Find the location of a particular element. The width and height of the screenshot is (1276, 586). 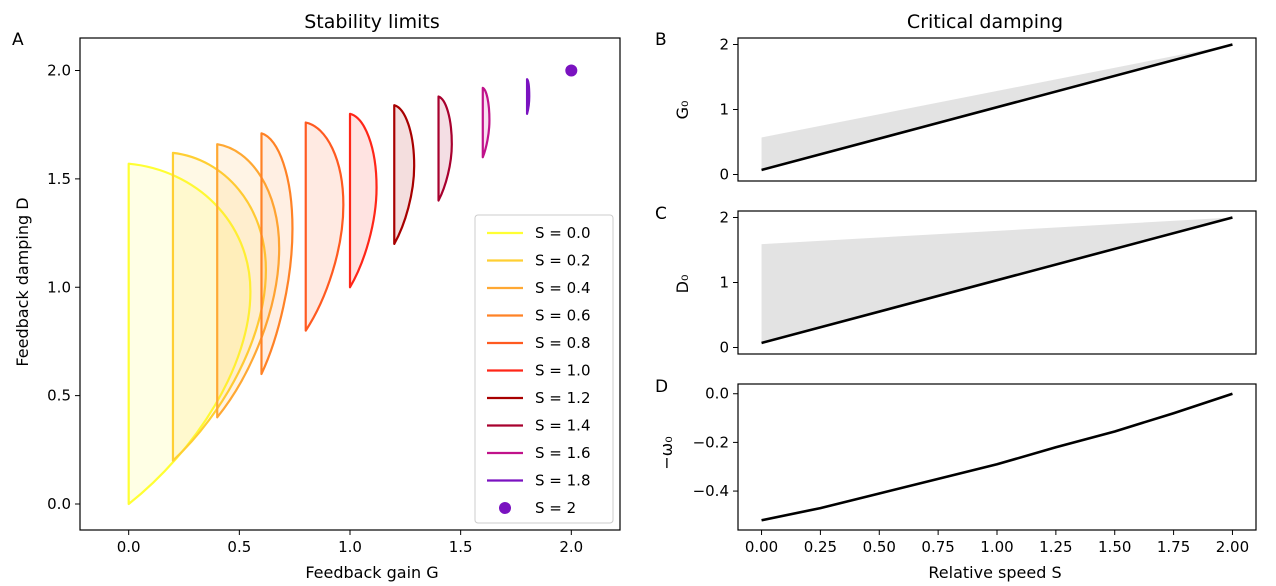

panel-d-xtick-label: 0.25 is located at coordinates (820, 547).